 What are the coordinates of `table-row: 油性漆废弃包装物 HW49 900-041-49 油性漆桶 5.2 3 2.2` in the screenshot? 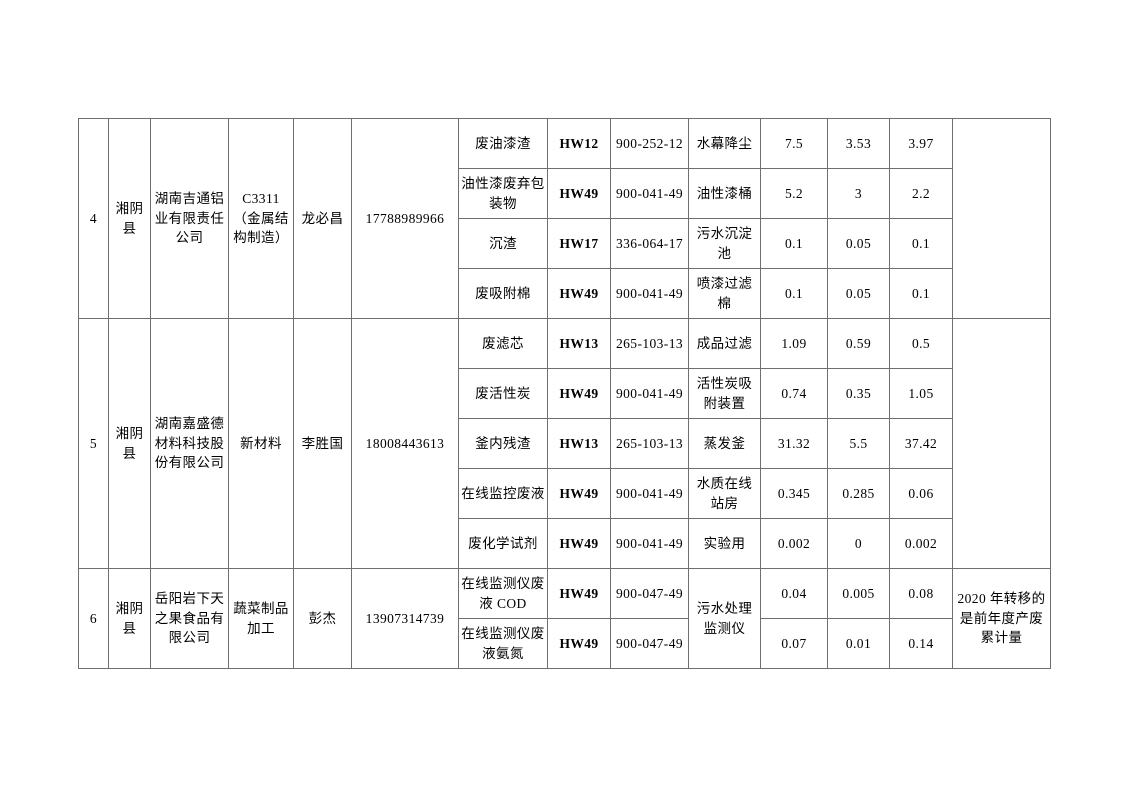 It's located at (565, 193).